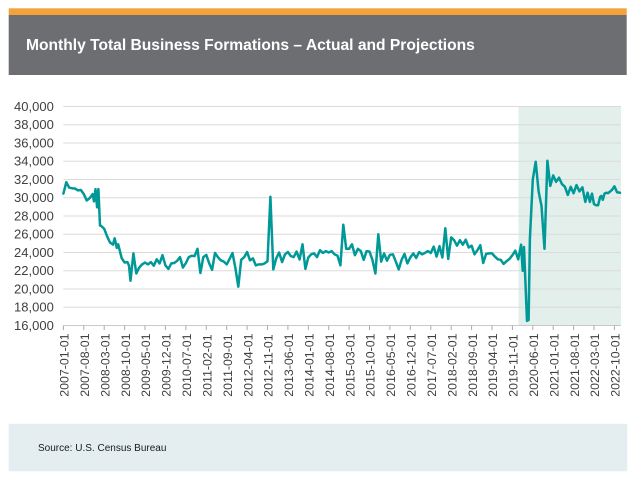 This screenshot has width=632, height=480. I want to click on svg-text: 2007-08-01, so click(85, 364).